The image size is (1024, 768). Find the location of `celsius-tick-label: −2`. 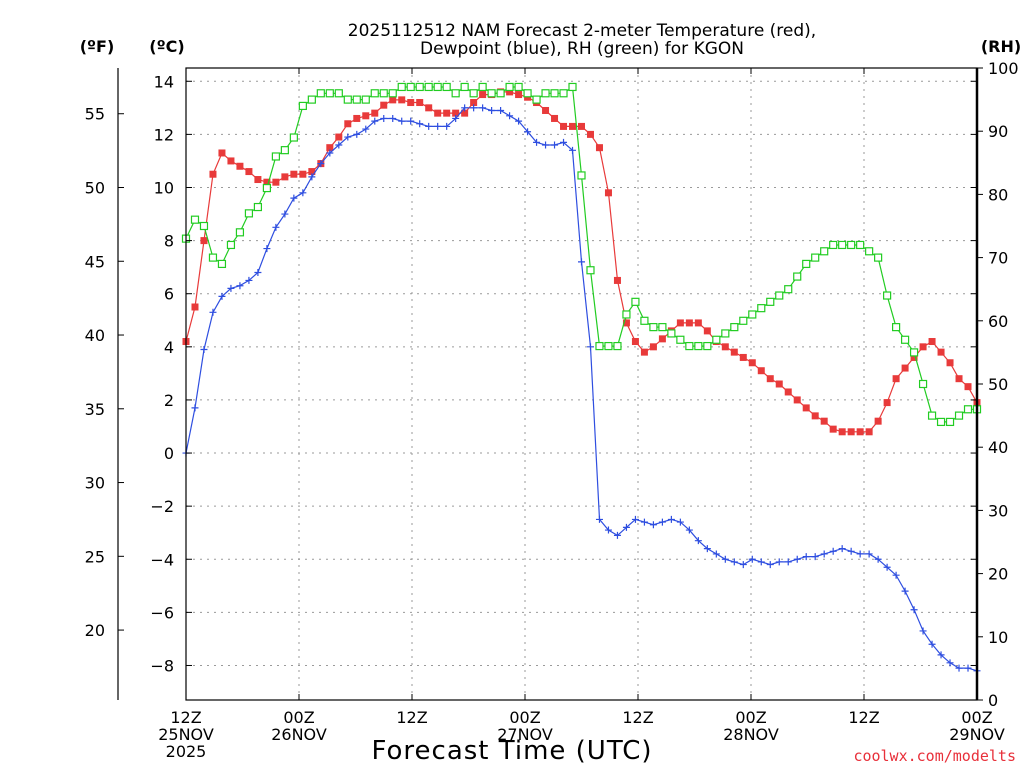

celsius-tick-label: −2 is located at coordinates (162, 506).